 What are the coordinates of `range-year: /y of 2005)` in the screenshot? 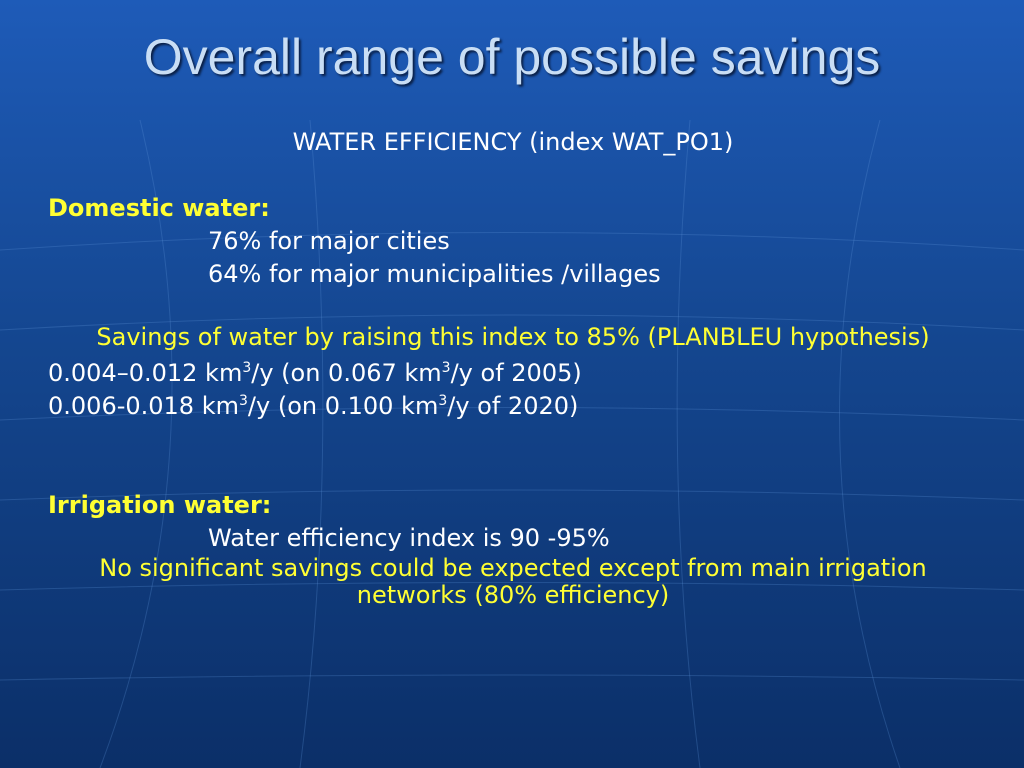 It's located at (516, 373).